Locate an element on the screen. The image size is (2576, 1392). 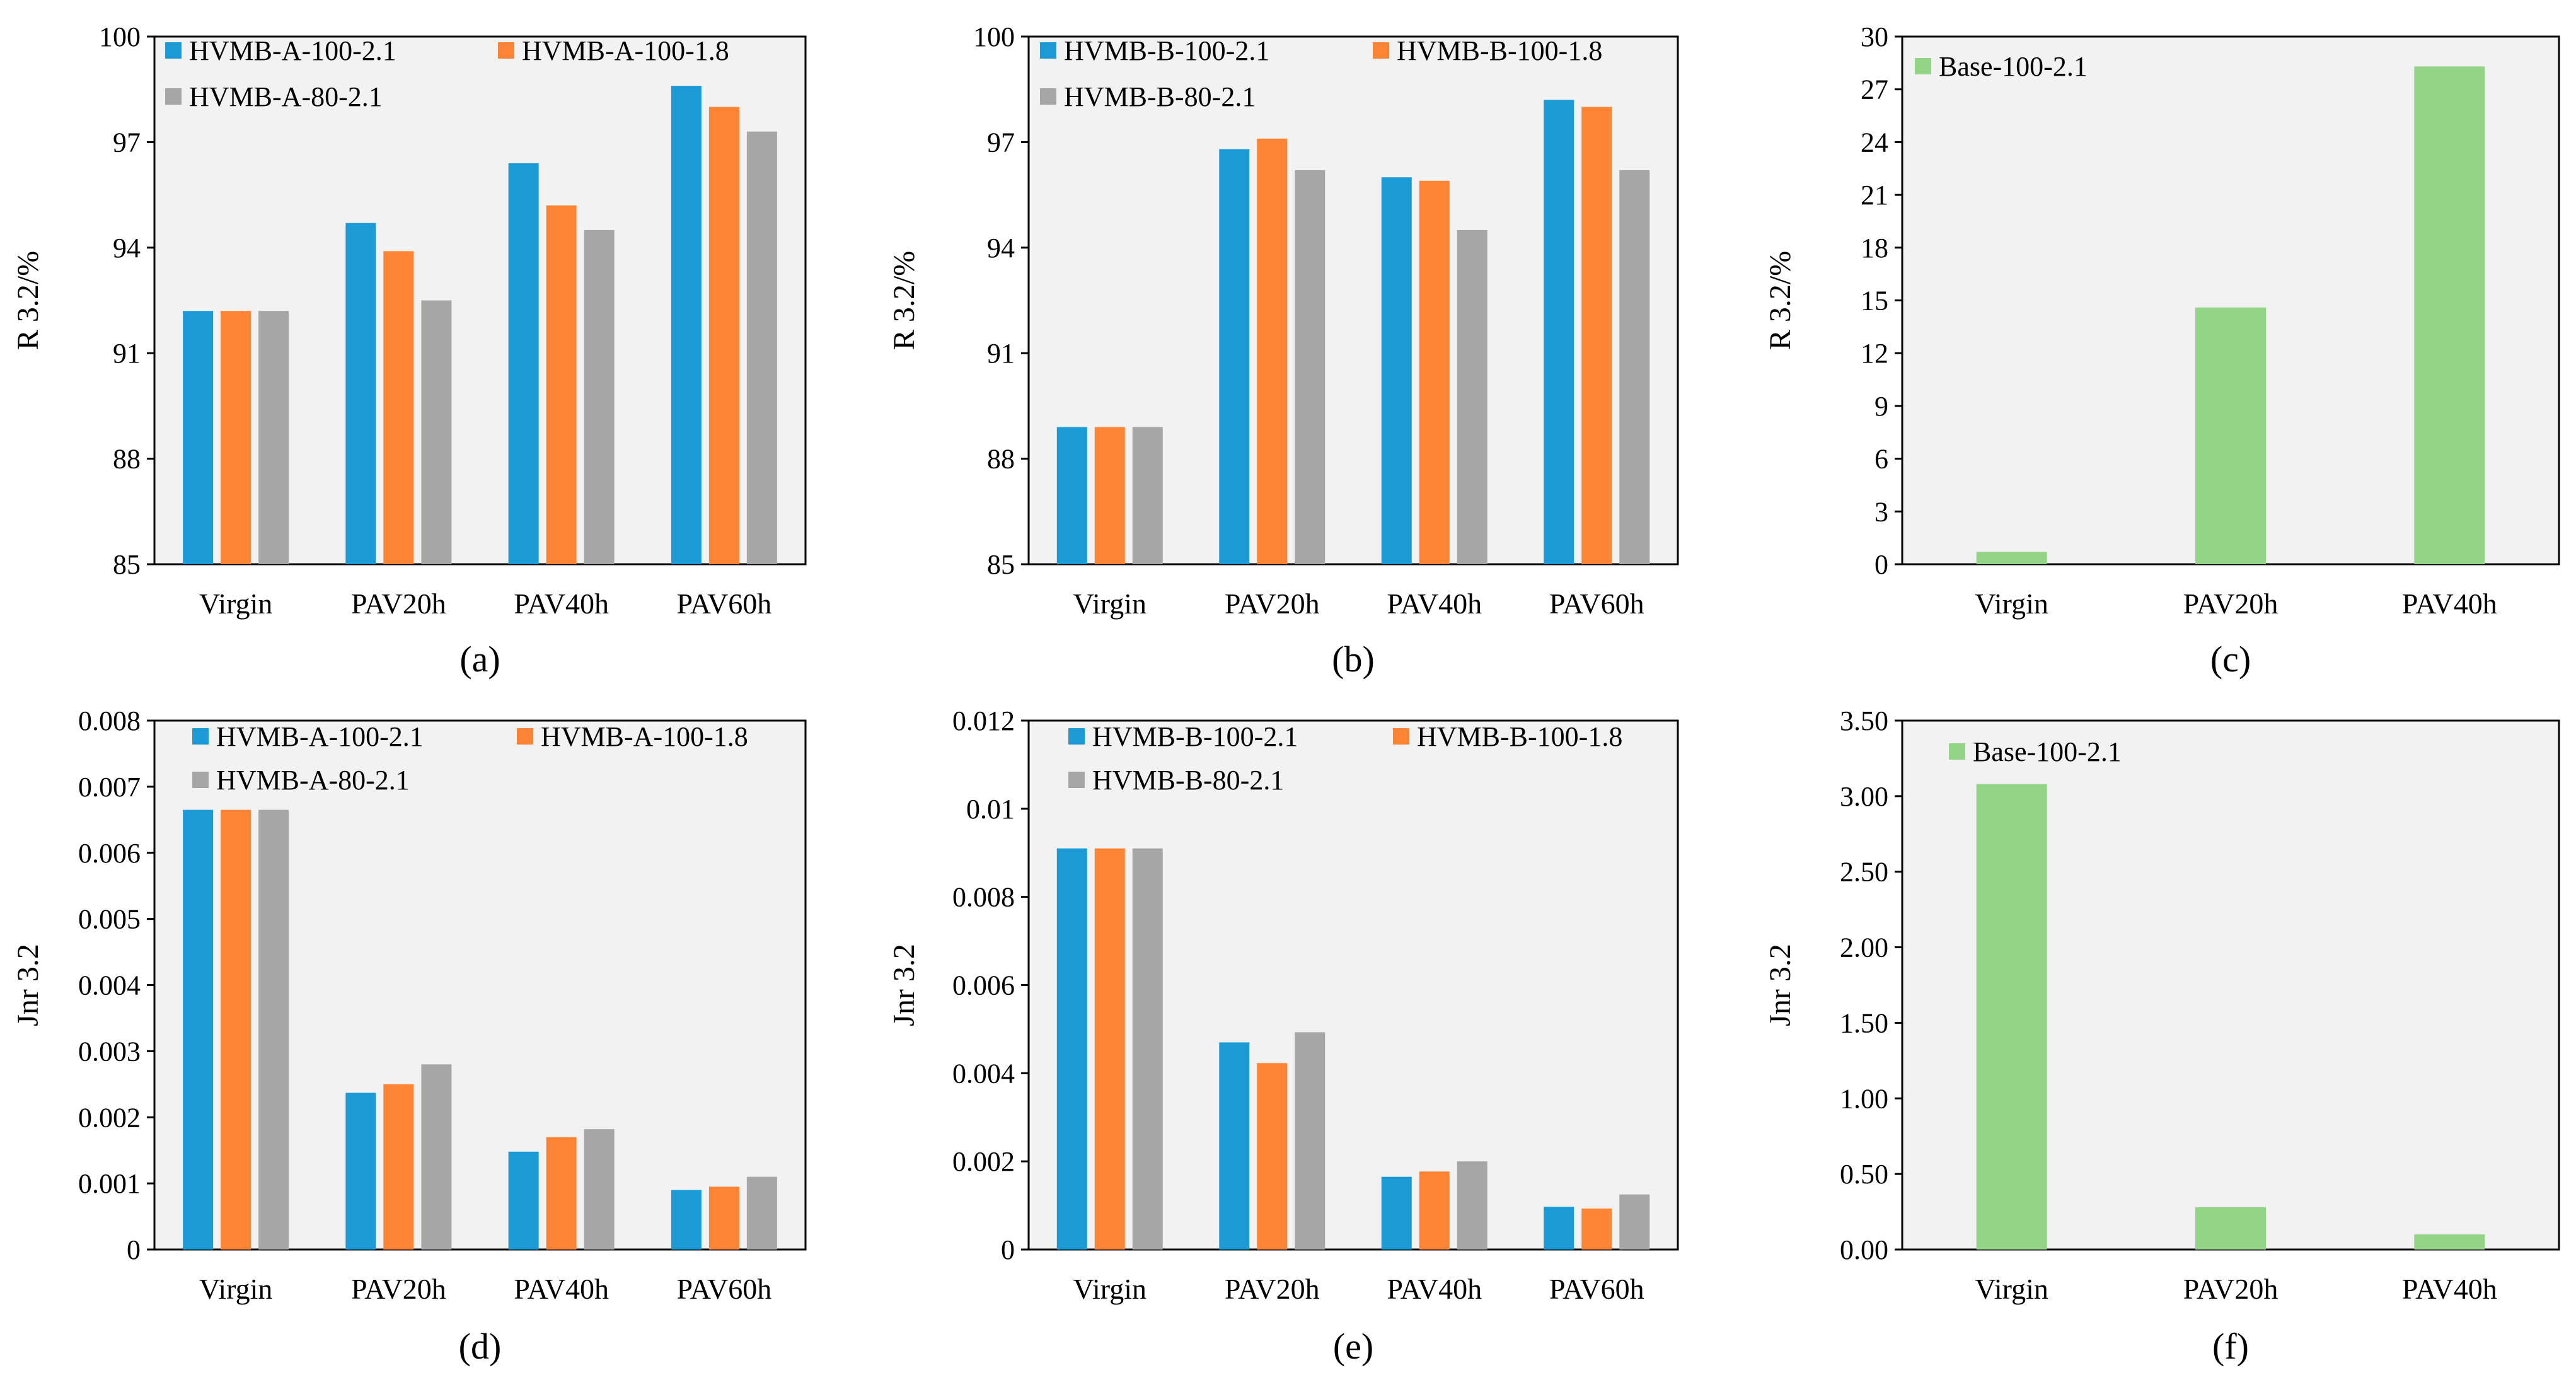
legend-label: HVMB-A-100-1.8 is located at coordinates (645, 737).